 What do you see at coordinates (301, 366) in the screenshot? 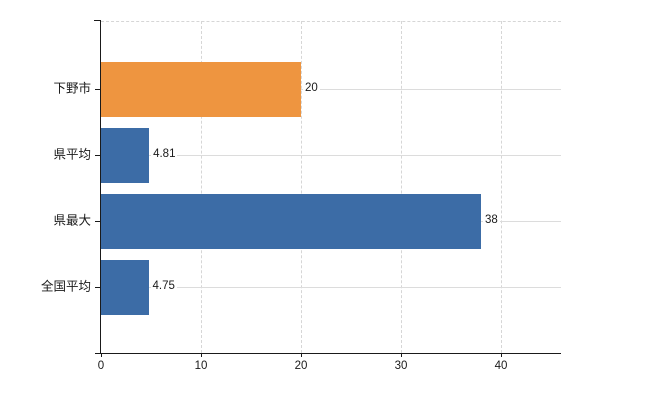
I see `x-tick-label: 20` at bounding box center [301, 366].